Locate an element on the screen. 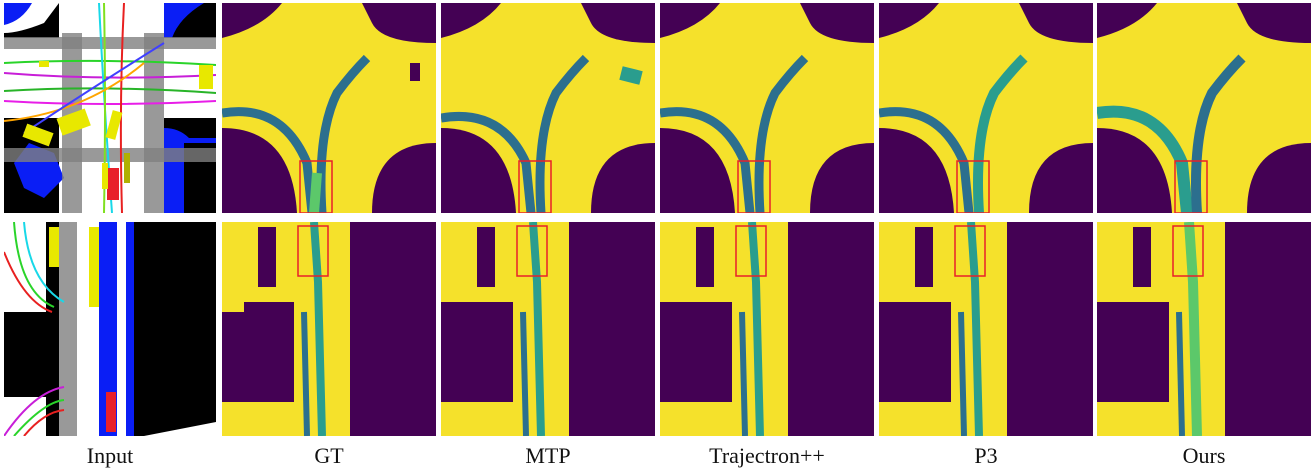 The image size is (1311, 473). ours-map-row2 is located at coordinates (1204, 329).